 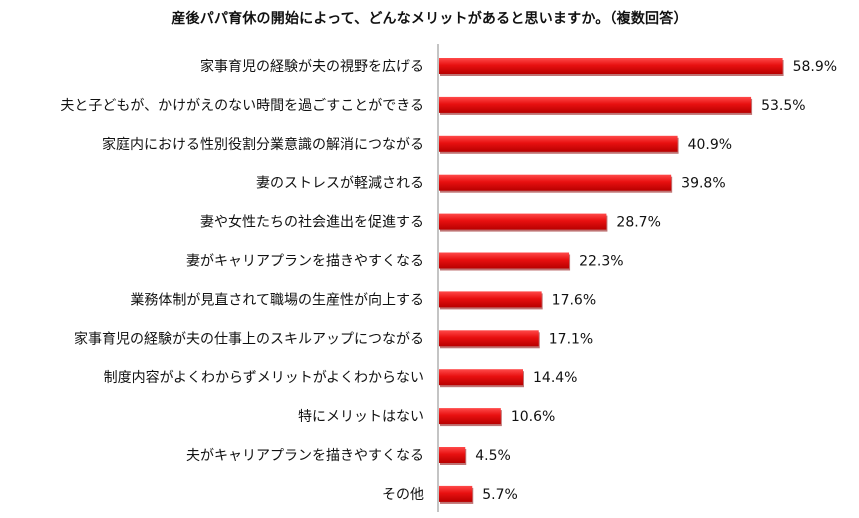 What do you see at coordinates (555, 378) in the screenshot?
I see `value-label: 14.4%` at bounding box center [555, 378].